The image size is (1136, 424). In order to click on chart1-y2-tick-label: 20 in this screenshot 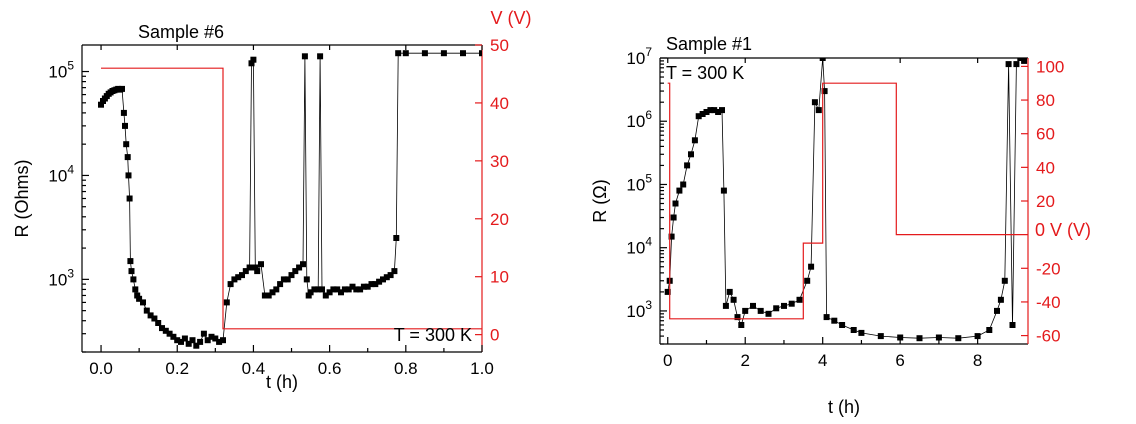, I will do `click(499, 219)`.